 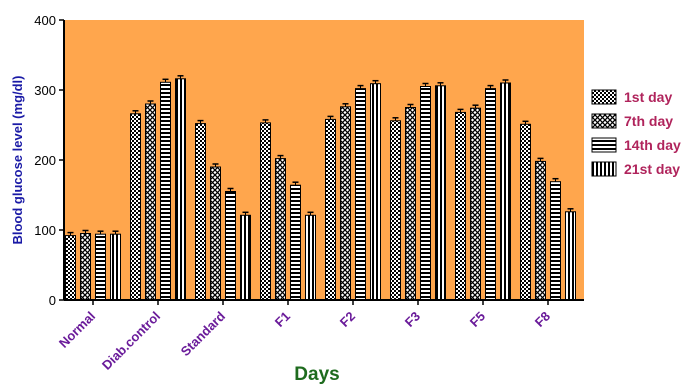 What do you see at coordinates (648, 97) in the screenshot?
I see `legend-label: 1st day` at bounding box center [648, 97].